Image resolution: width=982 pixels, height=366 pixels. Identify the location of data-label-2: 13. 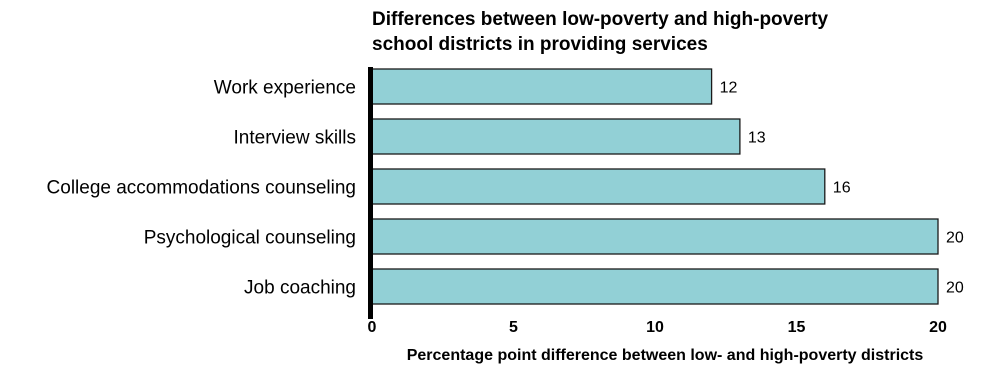
(757, 138).